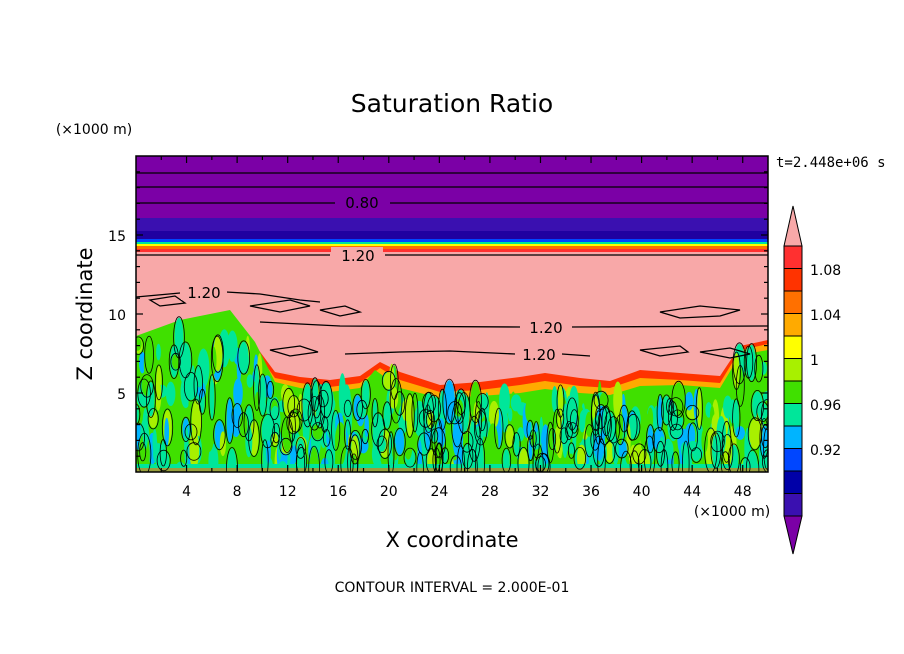  I want to click on colorbar-segment, so click(793, 257).